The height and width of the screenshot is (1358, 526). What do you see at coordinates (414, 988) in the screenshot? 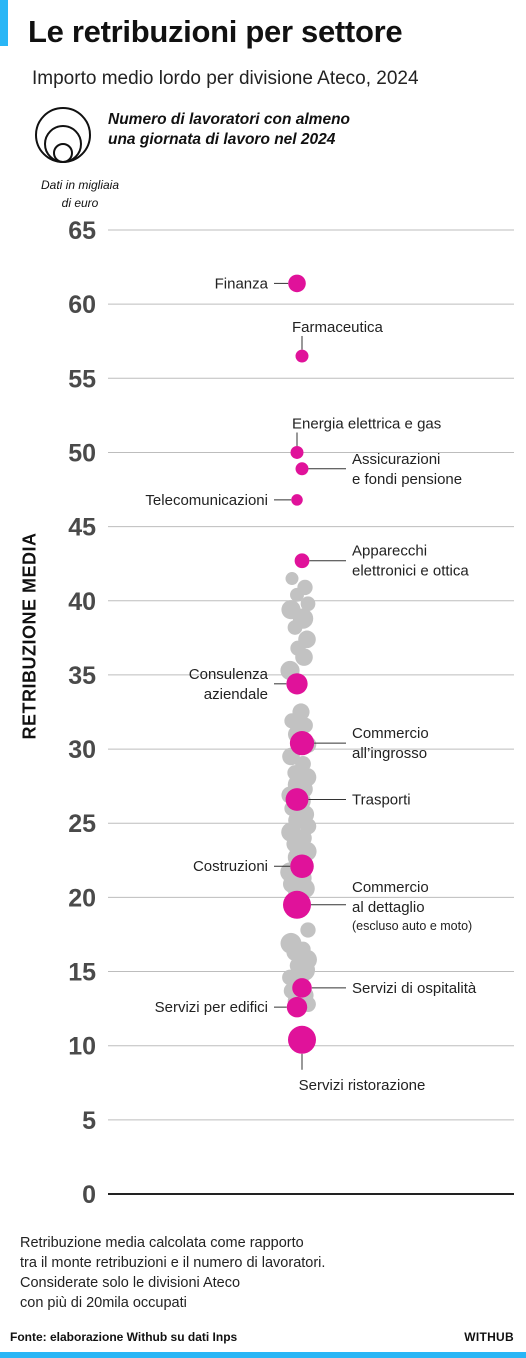
I see `sector-label: Servizi di ospitalità` at bounding box center [414, 988].